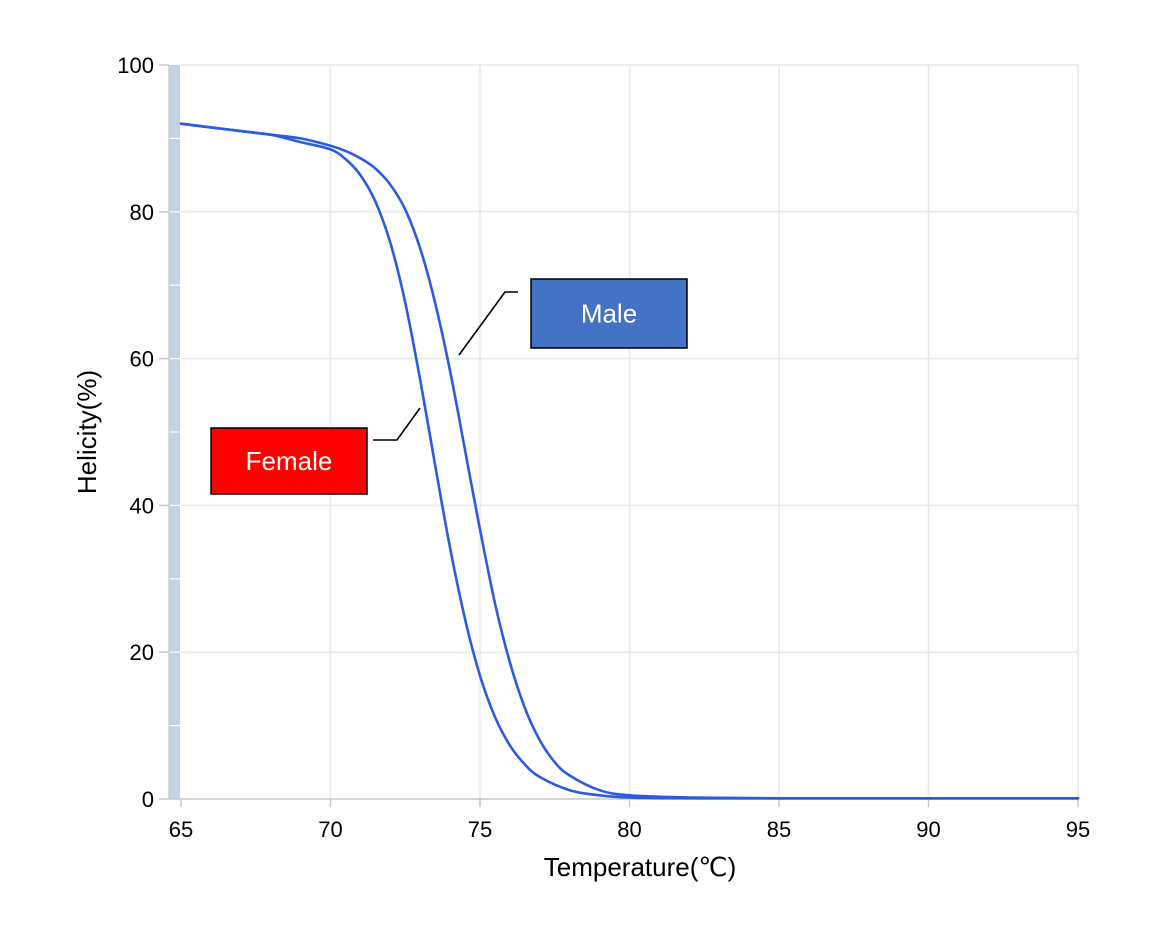 The height and width of the screenshot is (931, 1166). I want to click on series-callouts: Male Female, so click(449, 386).